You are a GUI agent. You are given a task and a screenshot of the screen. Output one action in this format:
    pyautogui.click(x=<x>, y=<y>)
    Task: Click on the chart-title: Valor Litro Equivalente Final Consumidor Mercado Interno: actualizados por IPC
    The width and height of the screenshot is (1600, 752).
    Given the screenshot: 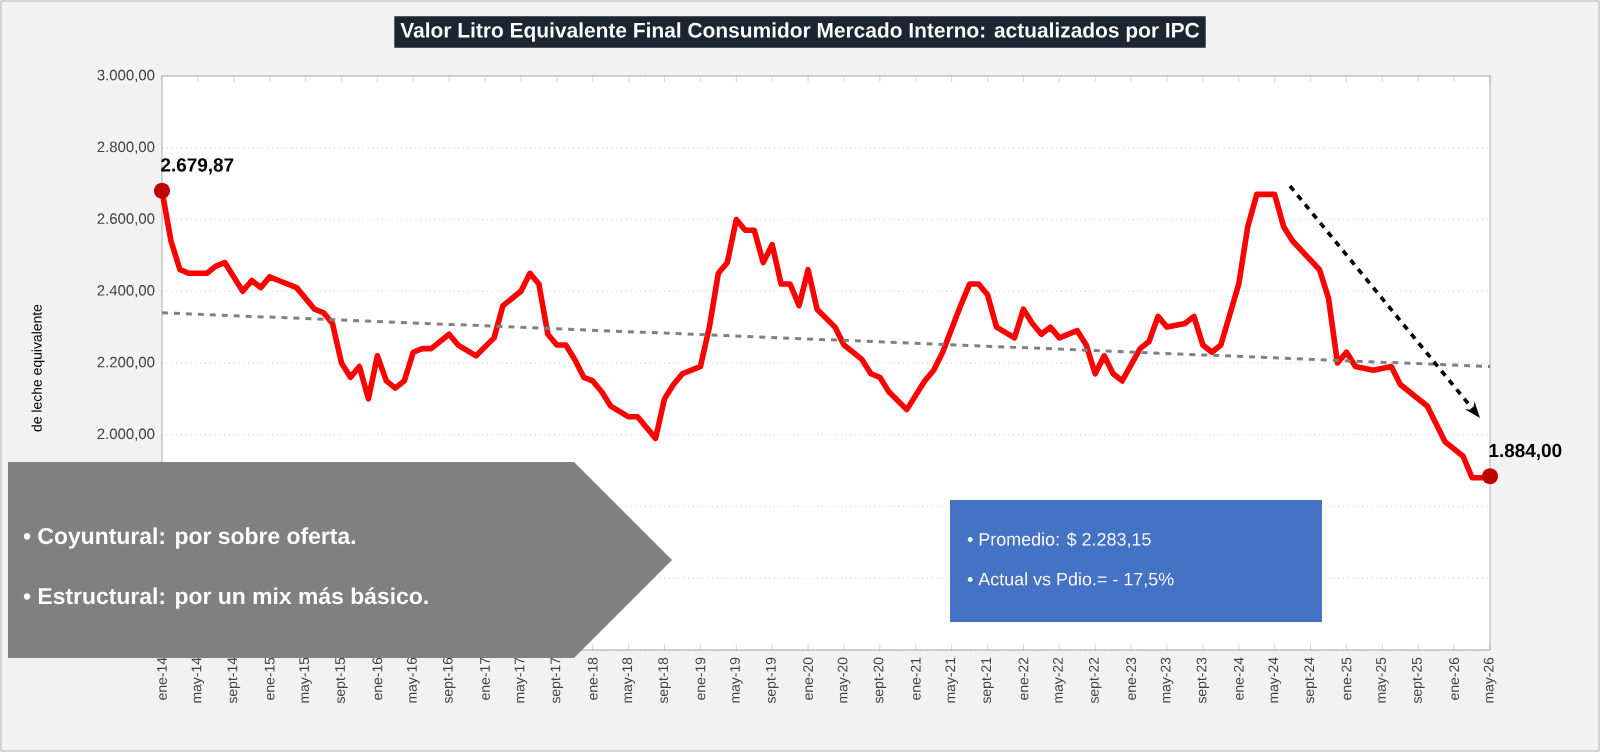 What is the action you would take?
    pyautogui.click(x=800, y=32)
    